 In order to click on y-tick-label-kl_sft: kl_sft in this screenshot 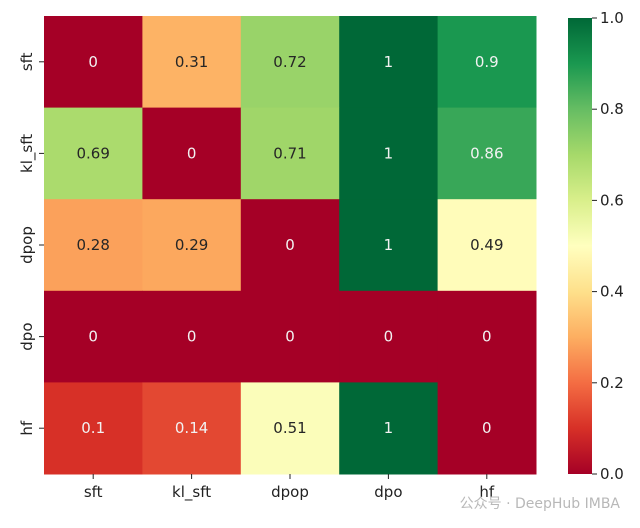, I will do `click(27, 153)`.